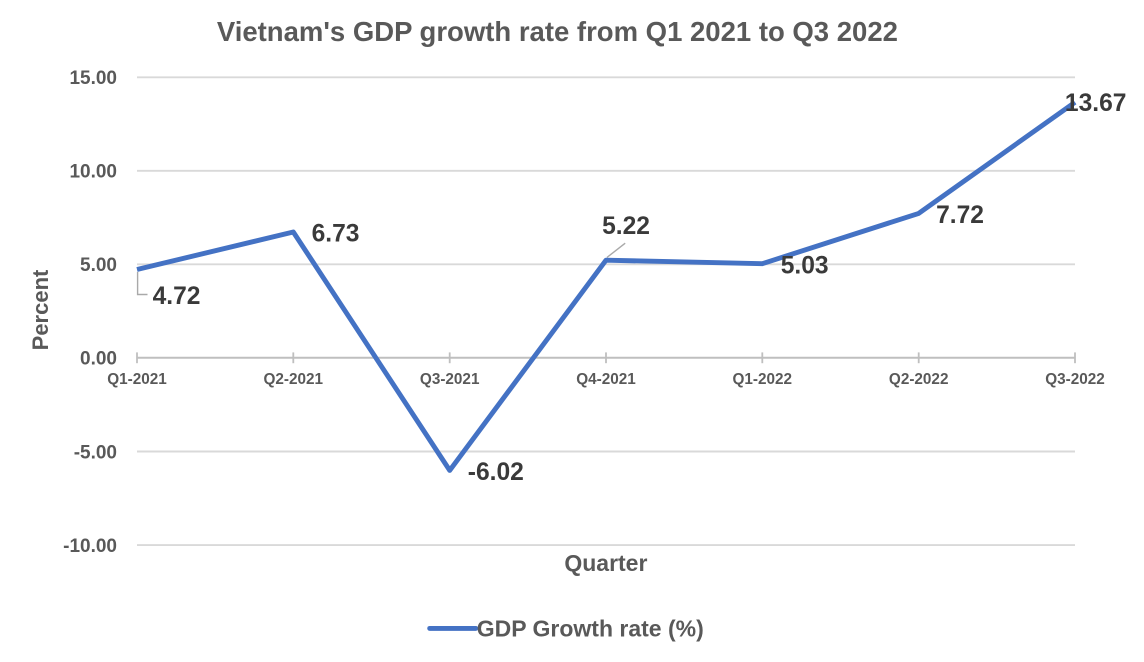 The width and height of the screenshot is (1144, 662). What do you see at coordinates (805, 266) in the screenshot?
I see `svg-text: 5.03` at bounding box center [805, 266].